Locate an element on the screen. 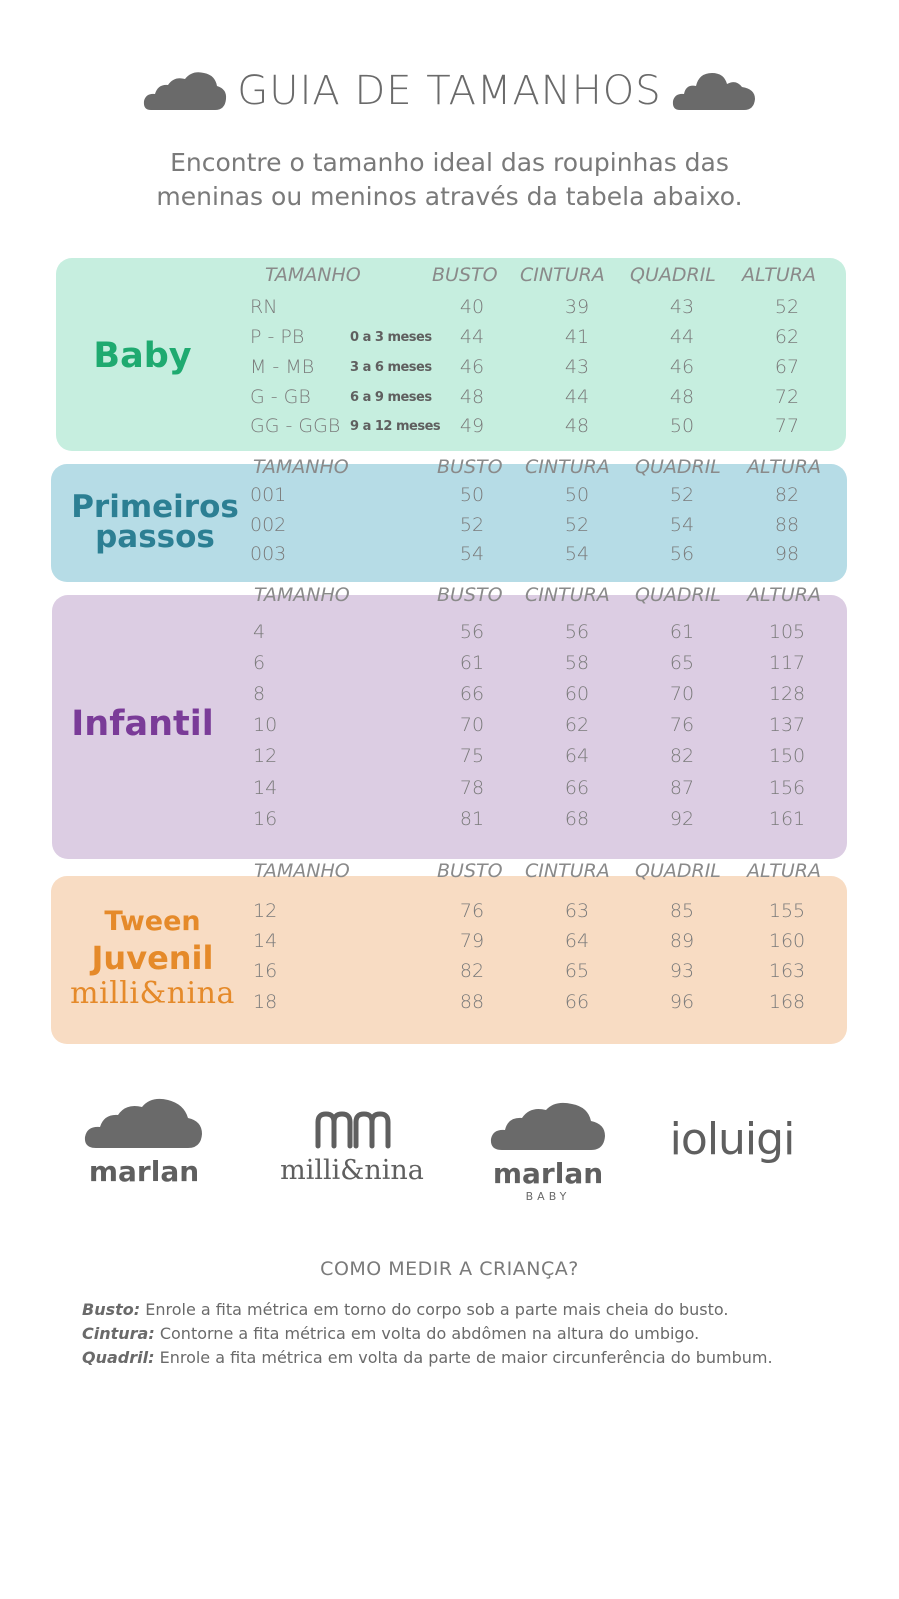 The width and height of the screenshot is (899, 1599). size-cell: 12 is located at coordinates (265, 911).